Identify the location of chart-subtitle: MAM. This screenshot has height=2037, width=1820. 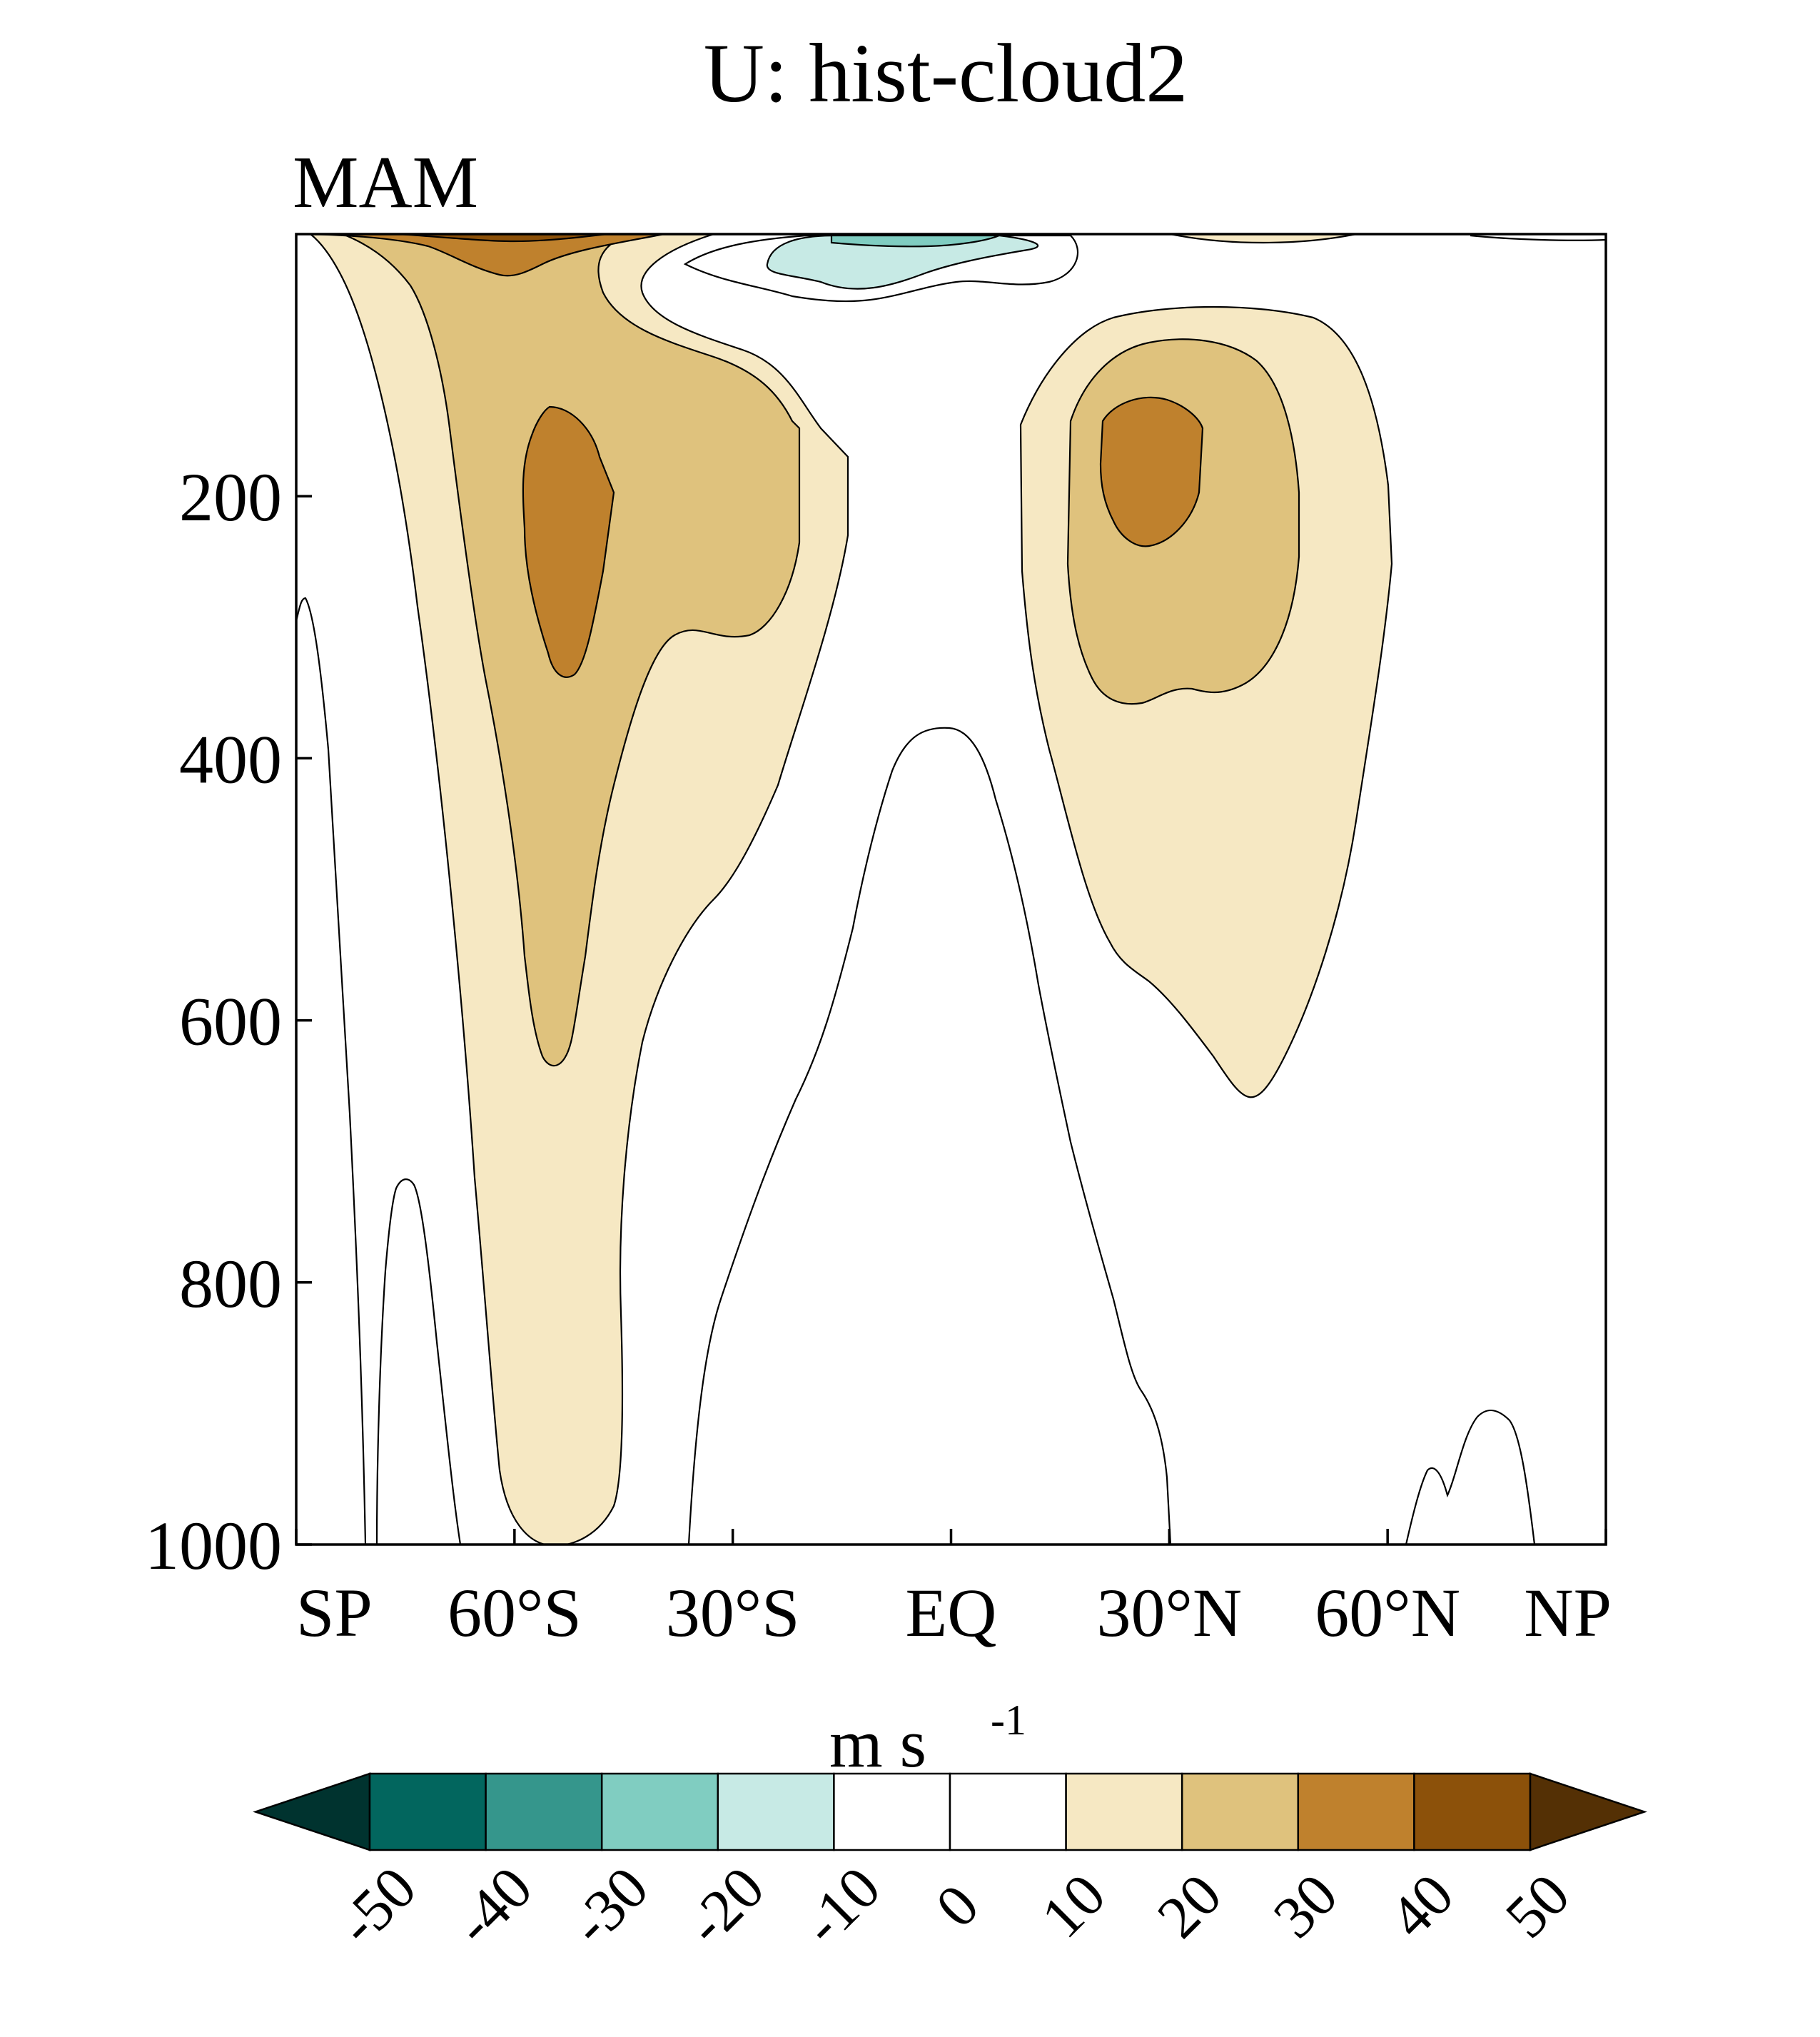
(385, 182).